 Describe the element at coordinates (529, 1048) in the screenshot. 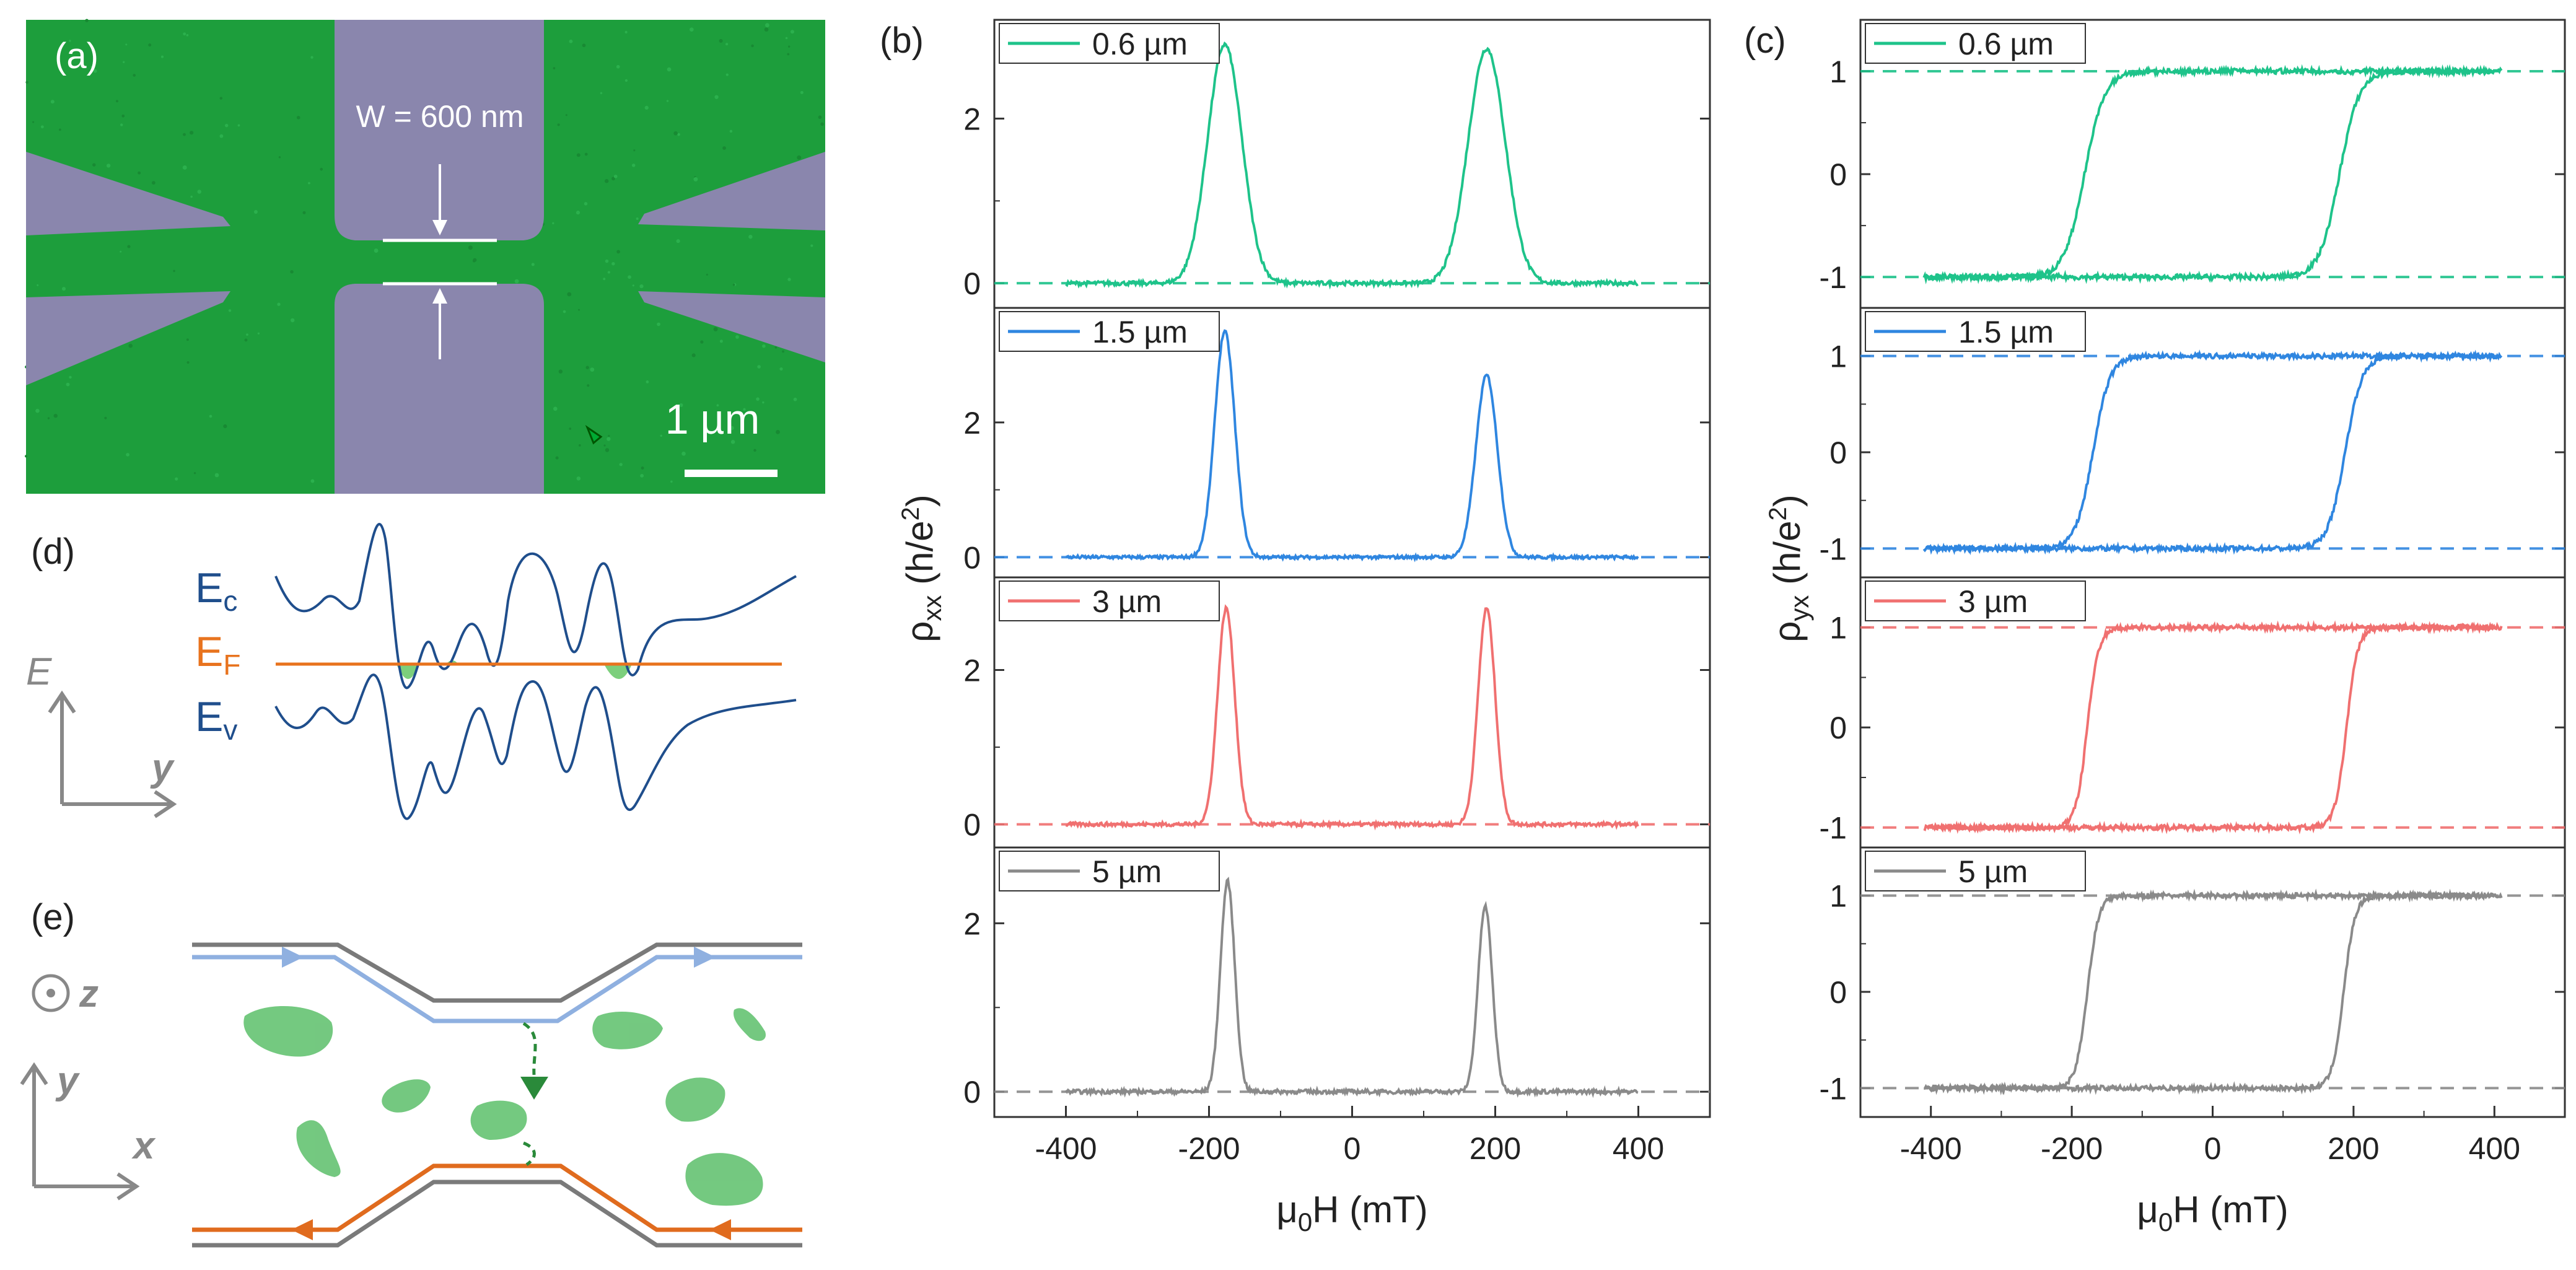

I see `e-tunnel-path-top` at that location.